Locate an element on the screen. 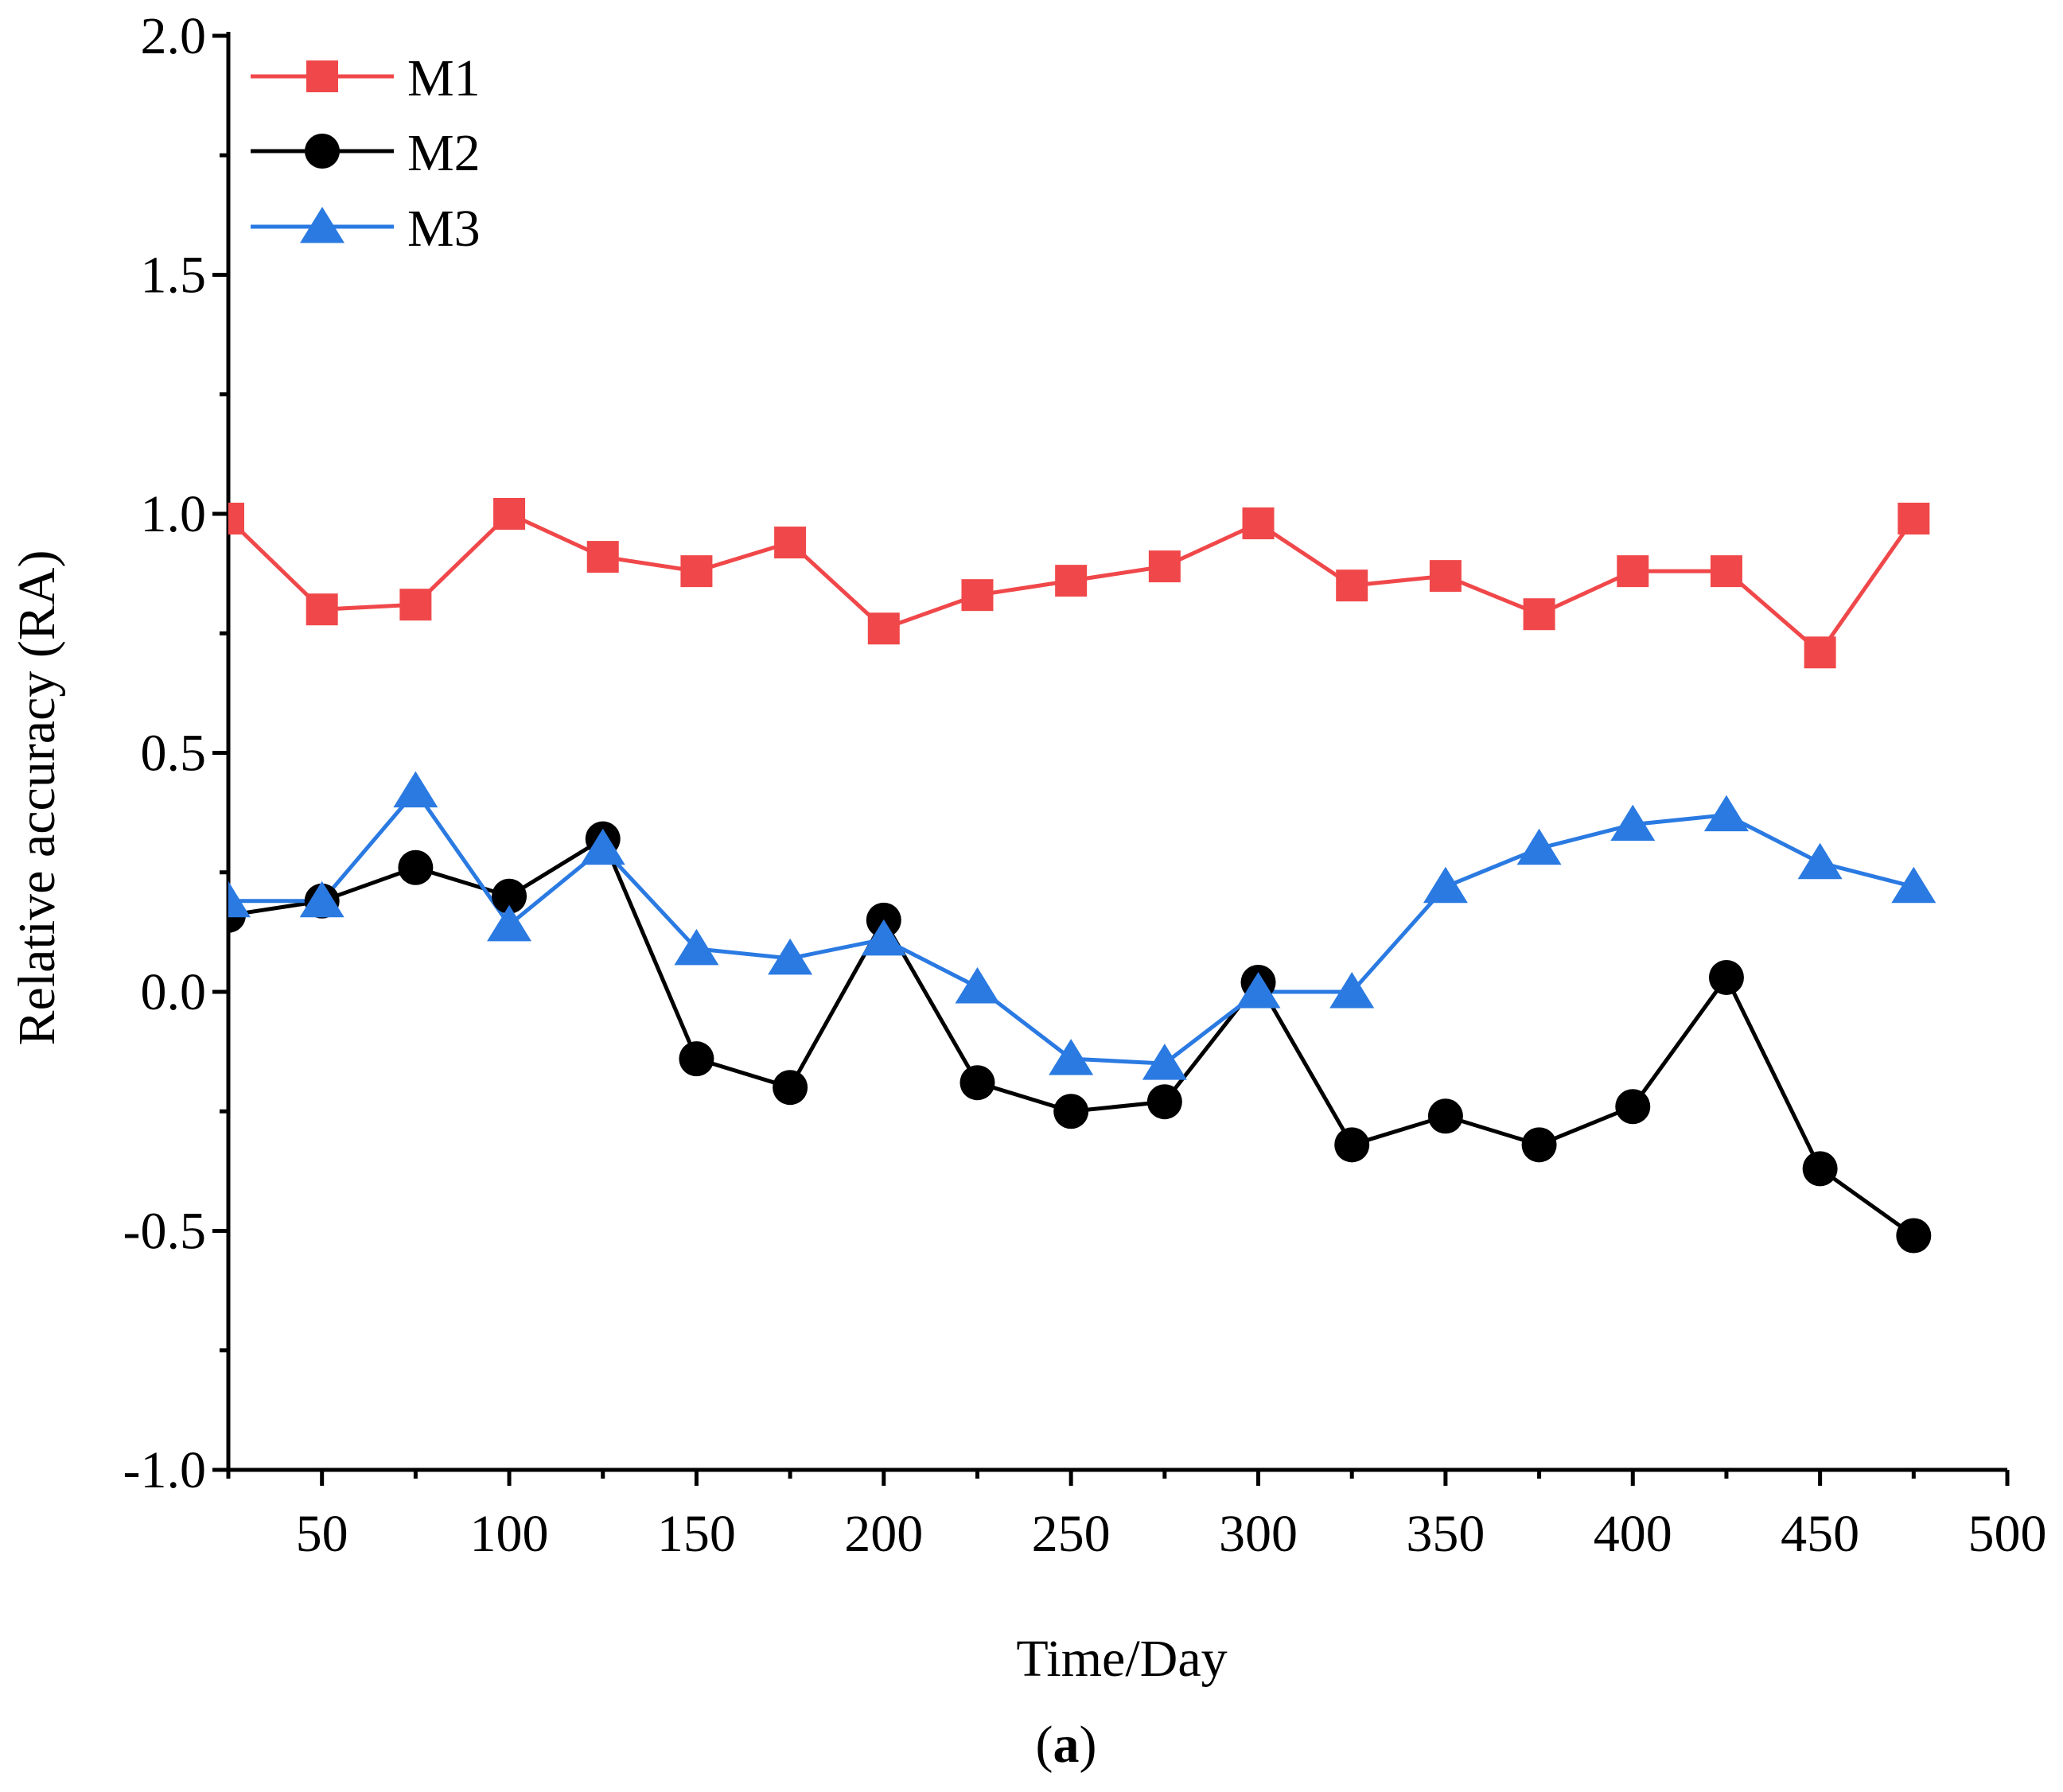 This screenshot has height=1792, width=2063. figure-caption: (a) is located at coordinates (1066, 1745).